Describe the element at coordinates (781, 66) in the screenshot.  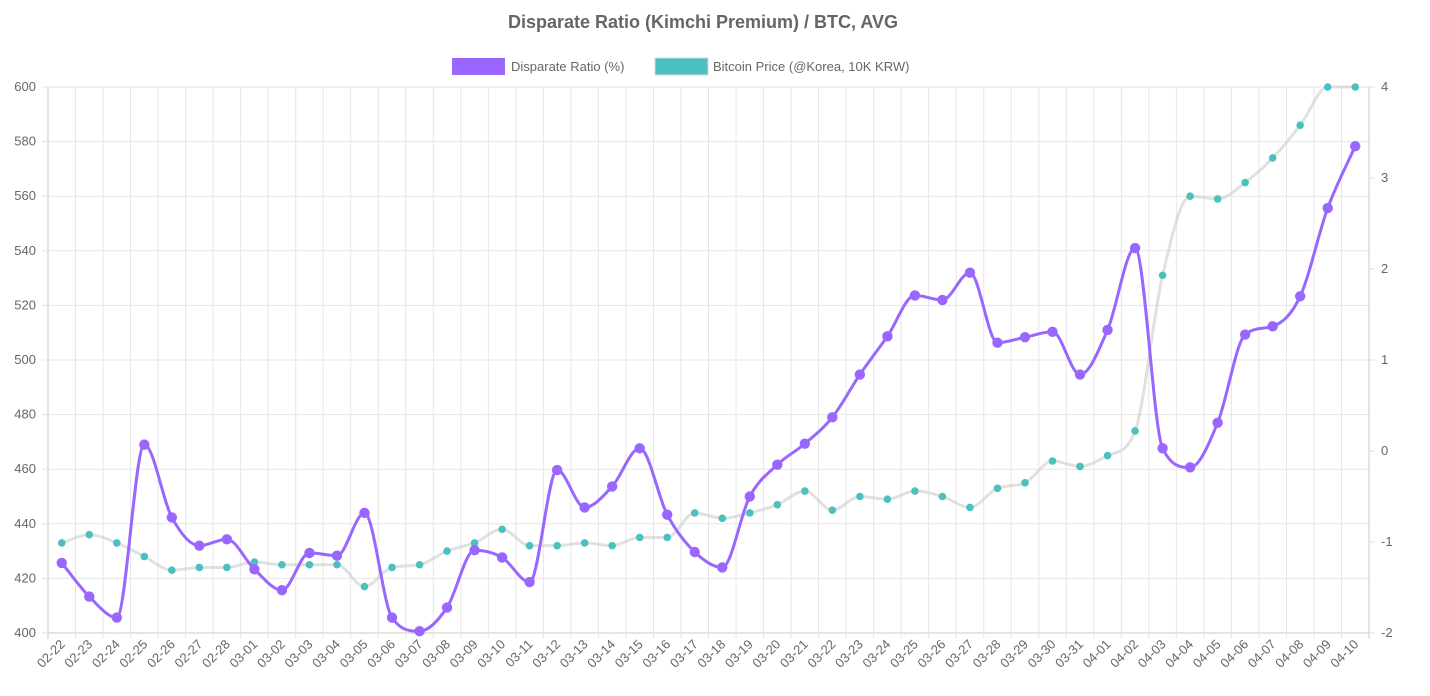
I see `legend-item-bitcoin-price: Bitcoin Price (@Korea, 10K KRW)` at that location.